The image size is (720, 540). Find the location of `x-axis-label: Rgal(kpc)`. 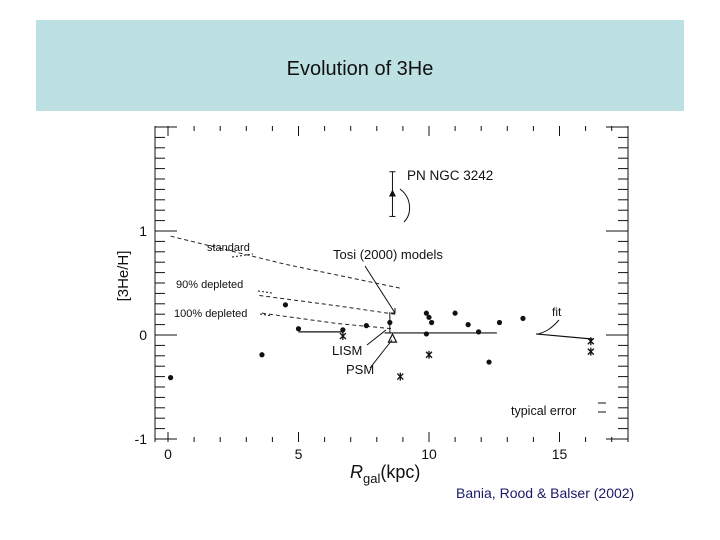

x-axis-label: Rgal(kpc) is located at coordinates (385, 474).